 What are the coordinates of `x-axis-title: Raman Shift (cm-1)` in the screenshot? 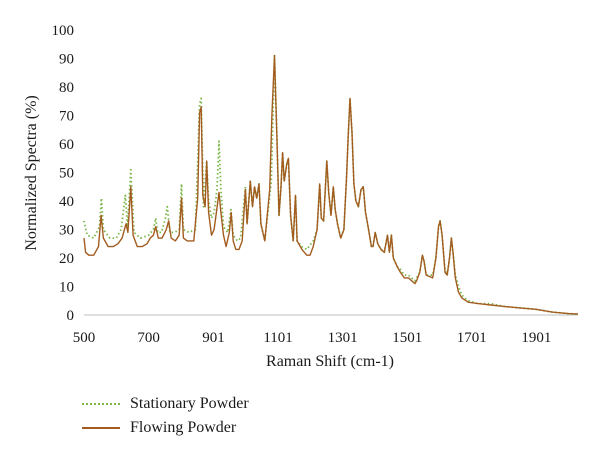 It's located at (330, 361).